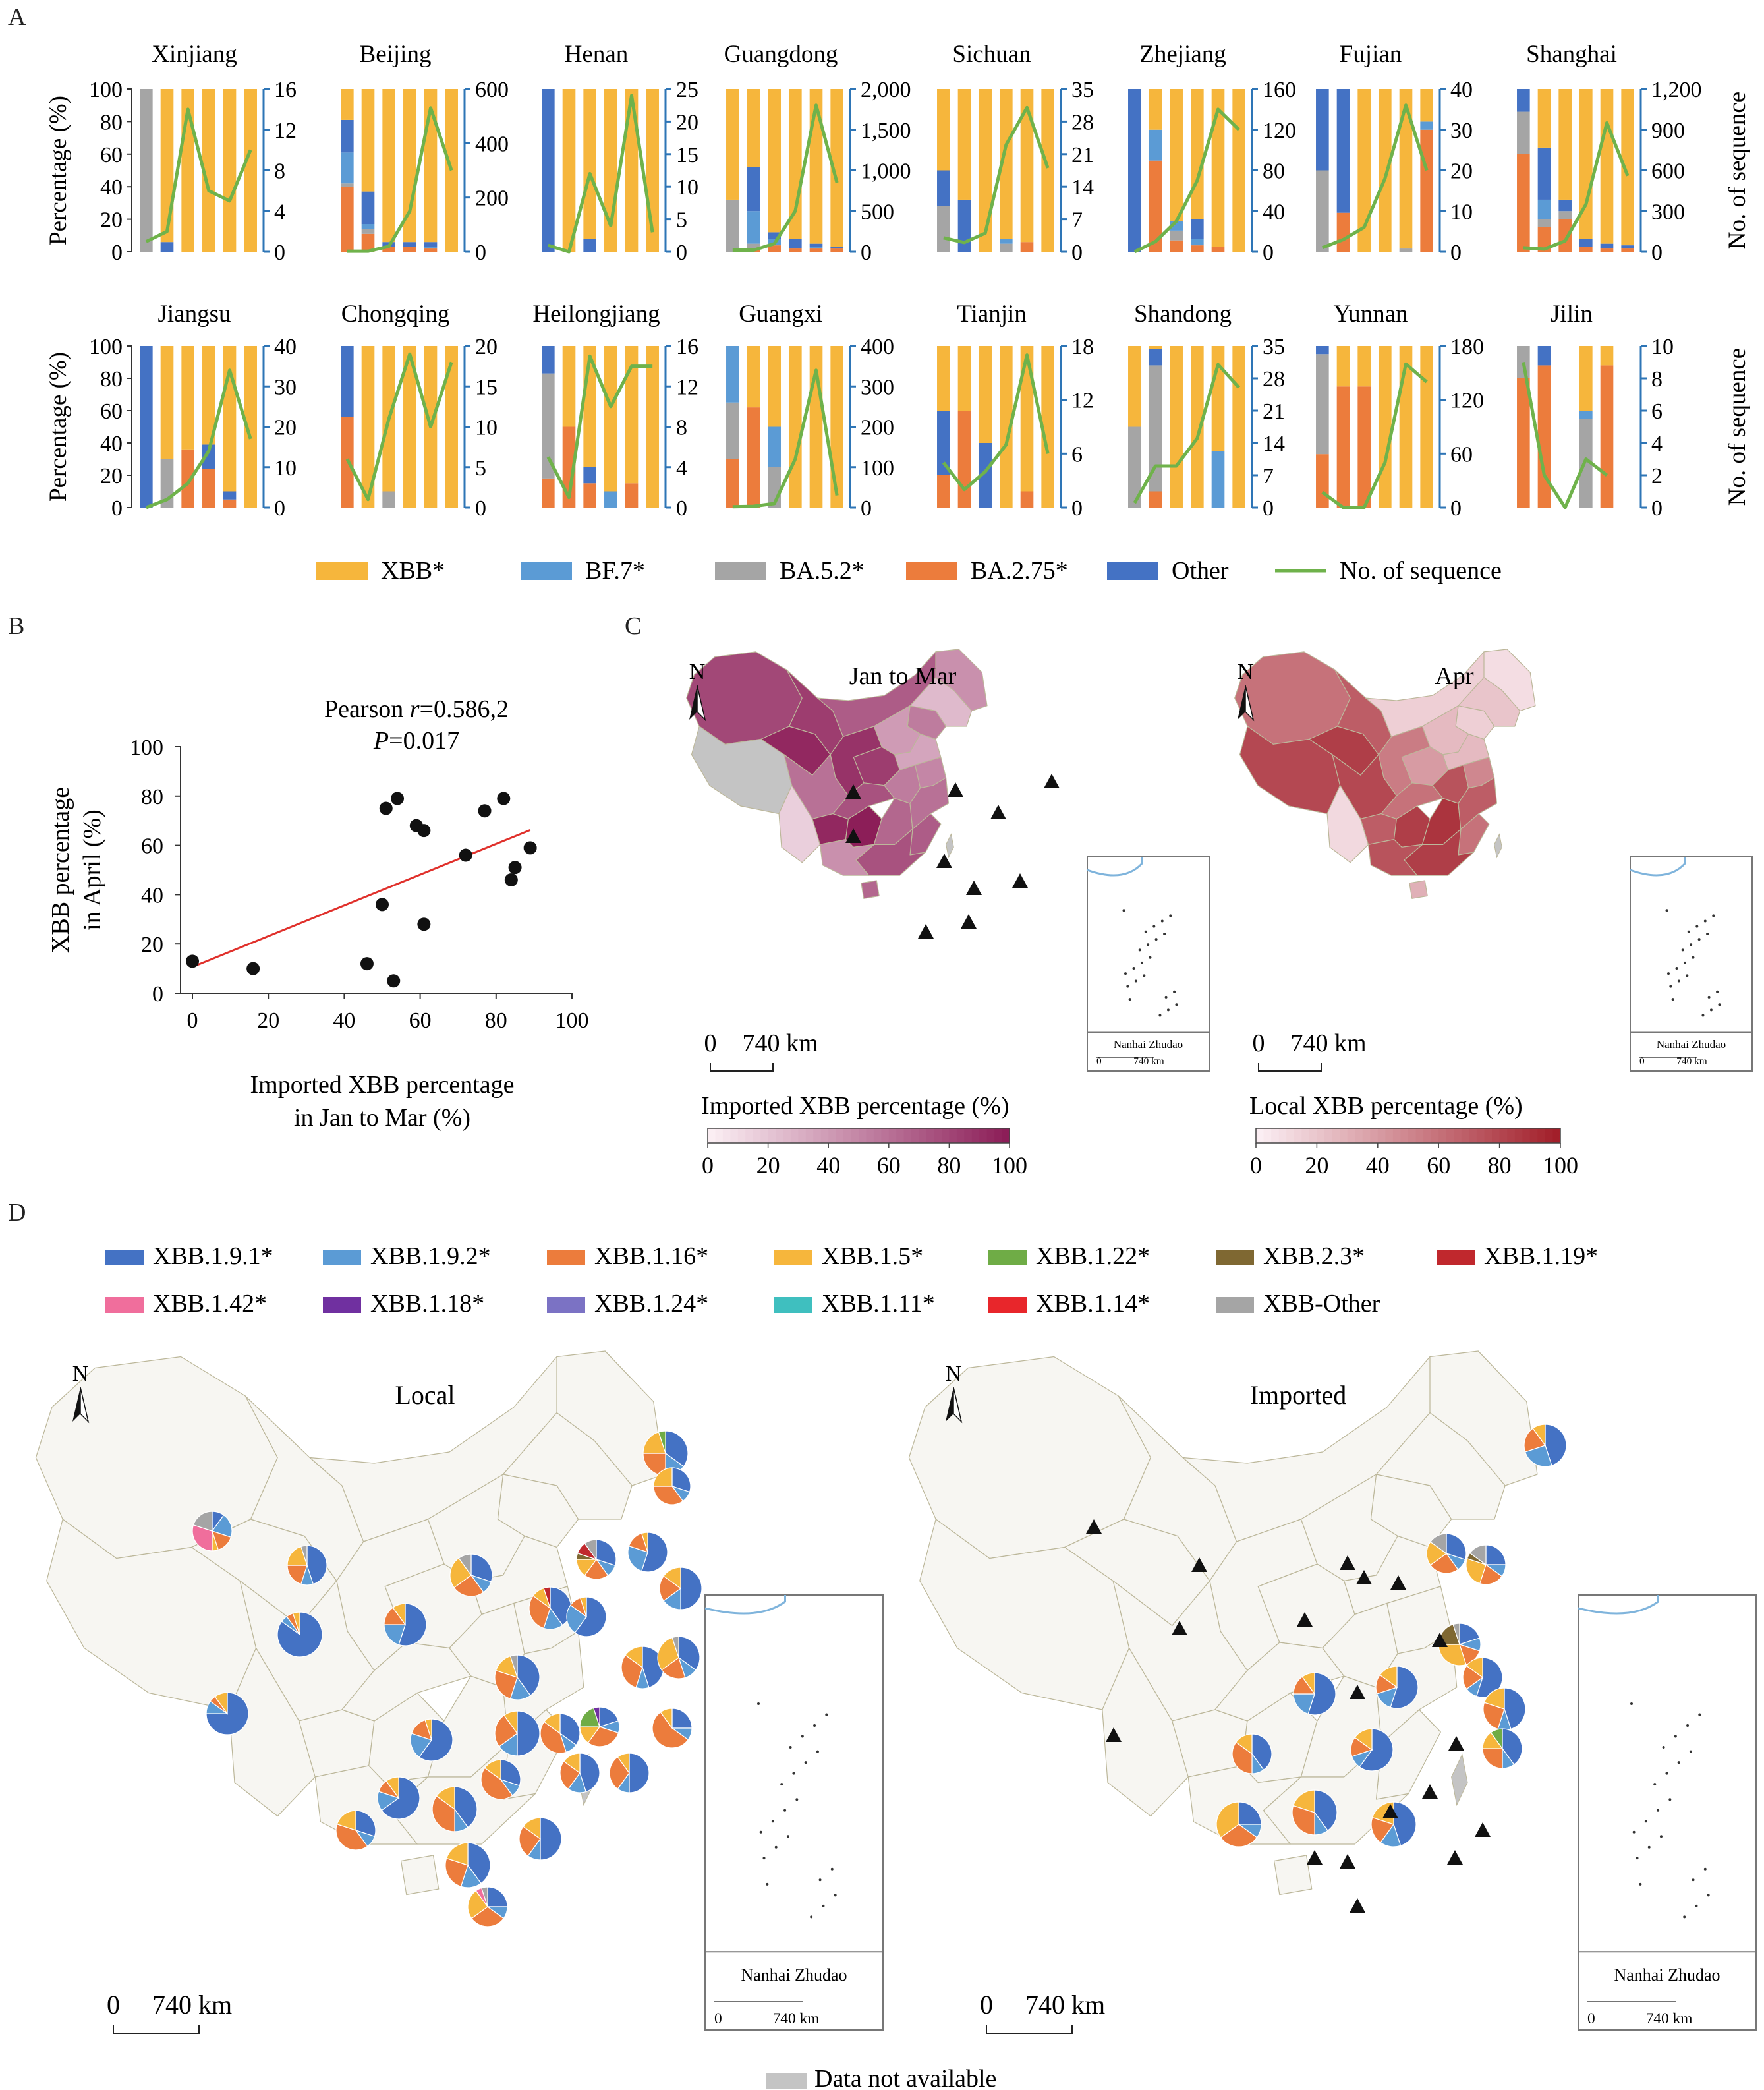  I want to click on x-axis-label: in Jan to Mar (%), so click(382, 1118).